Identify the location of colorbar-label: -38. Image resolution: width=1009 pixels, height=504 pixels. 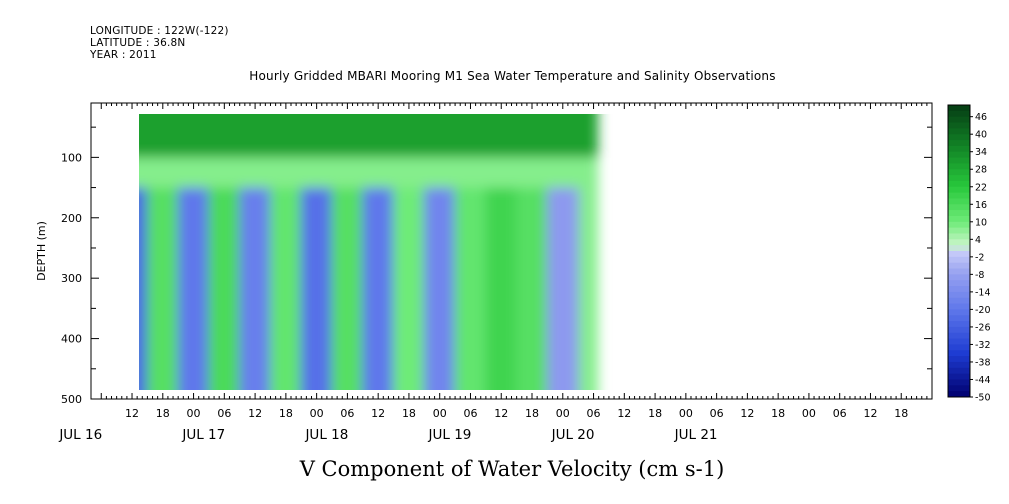
(983, 362).